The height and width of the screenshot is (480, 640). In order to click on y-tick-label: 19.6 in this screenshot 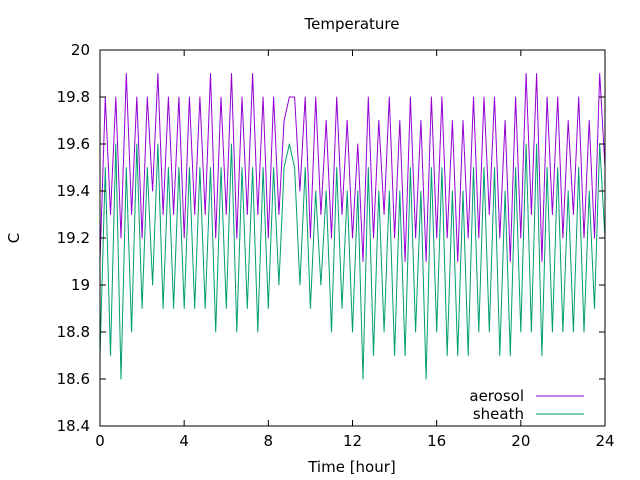, I will do `click(73, 144)`.